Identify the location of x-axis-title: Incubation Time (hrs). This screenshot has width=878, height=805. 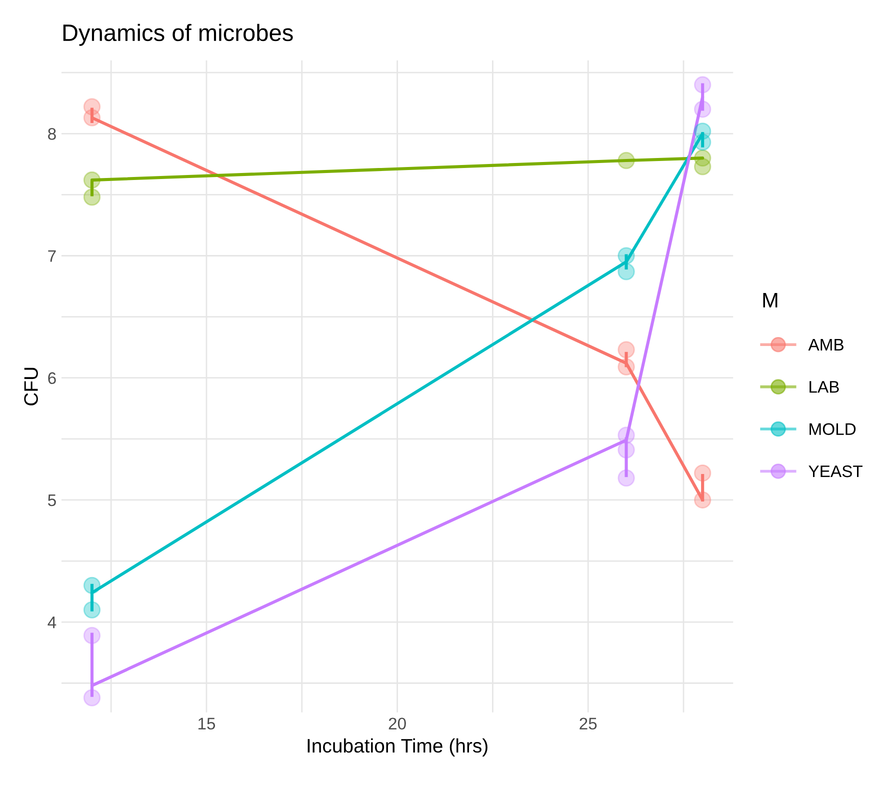
(398, 747).